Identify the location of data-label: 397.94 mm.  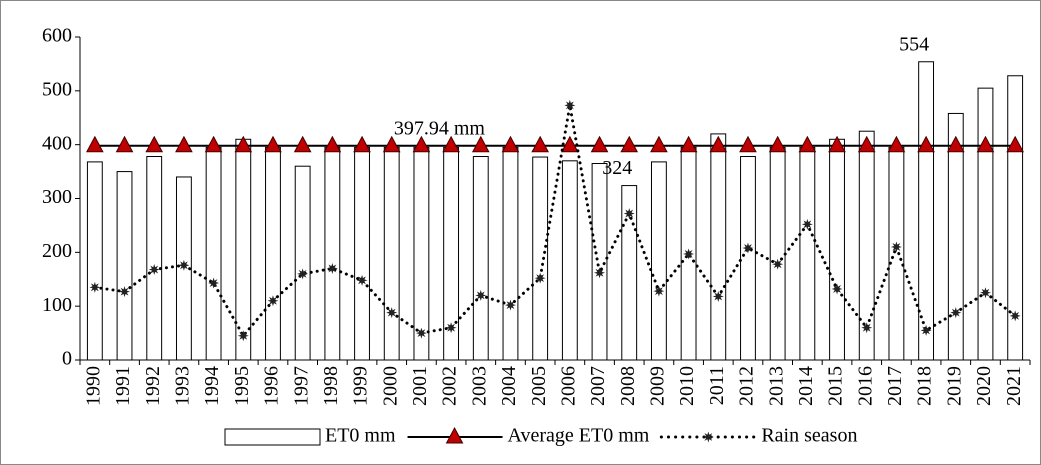
(440, 128).